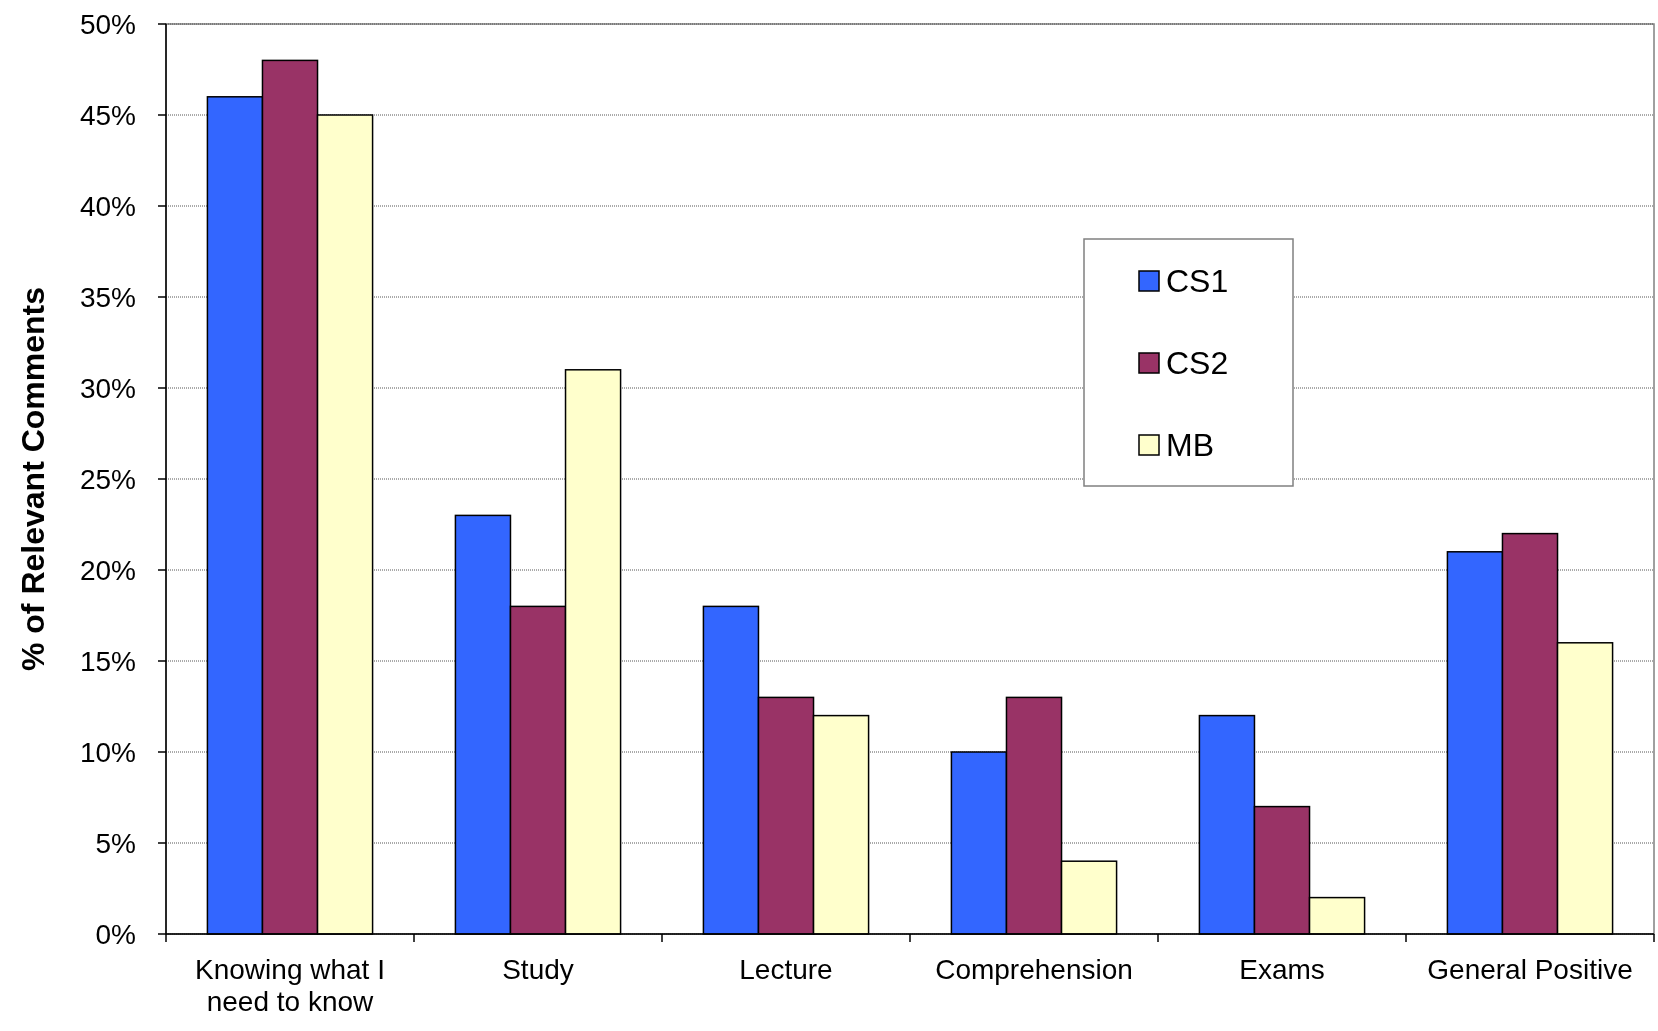 The image size is (1658, 1031). What do you see at coordinates (538, 969) in the screenshot?
I see `x-tick-label: Study` at bounding box center [538, 969].